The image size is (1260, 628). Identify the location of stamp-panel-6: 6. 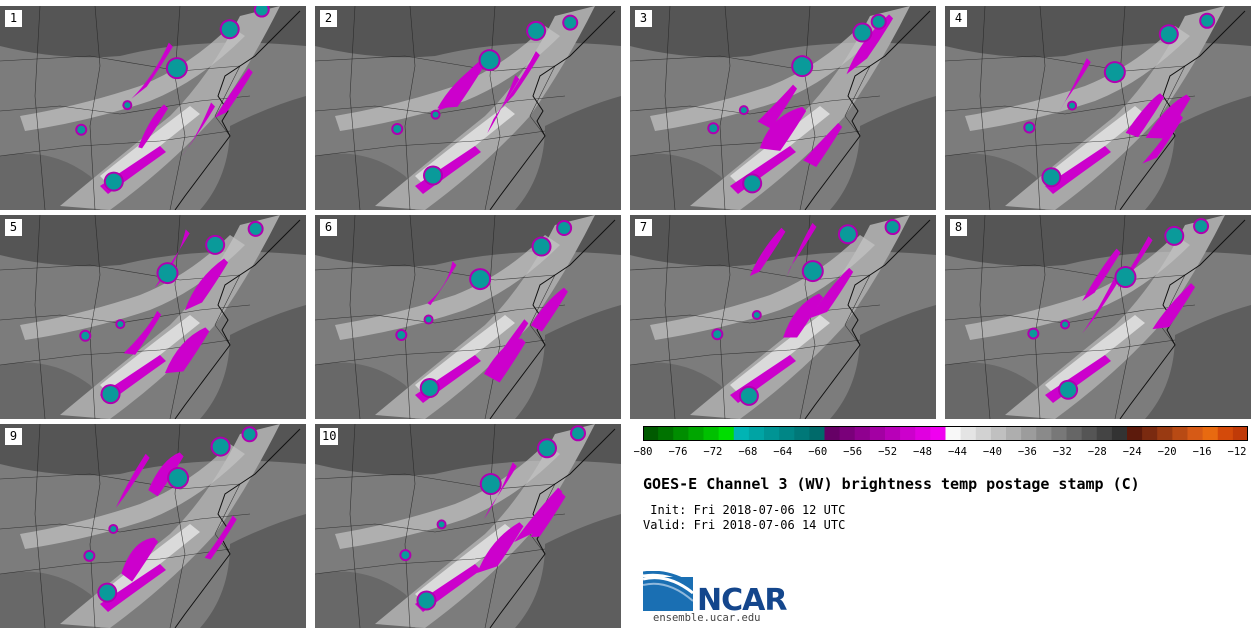
(468, 317).